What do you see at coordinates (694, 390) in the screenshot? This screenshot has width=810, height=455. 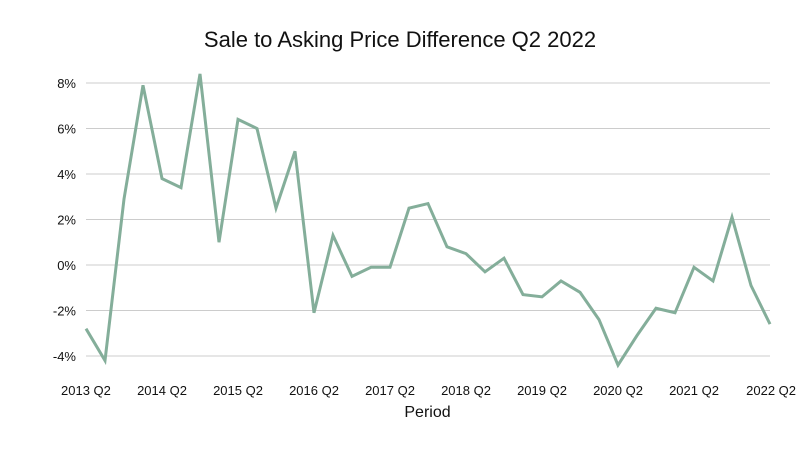 I see `x-tick-label: 2021 Q2` at bounding box center [694, 390].